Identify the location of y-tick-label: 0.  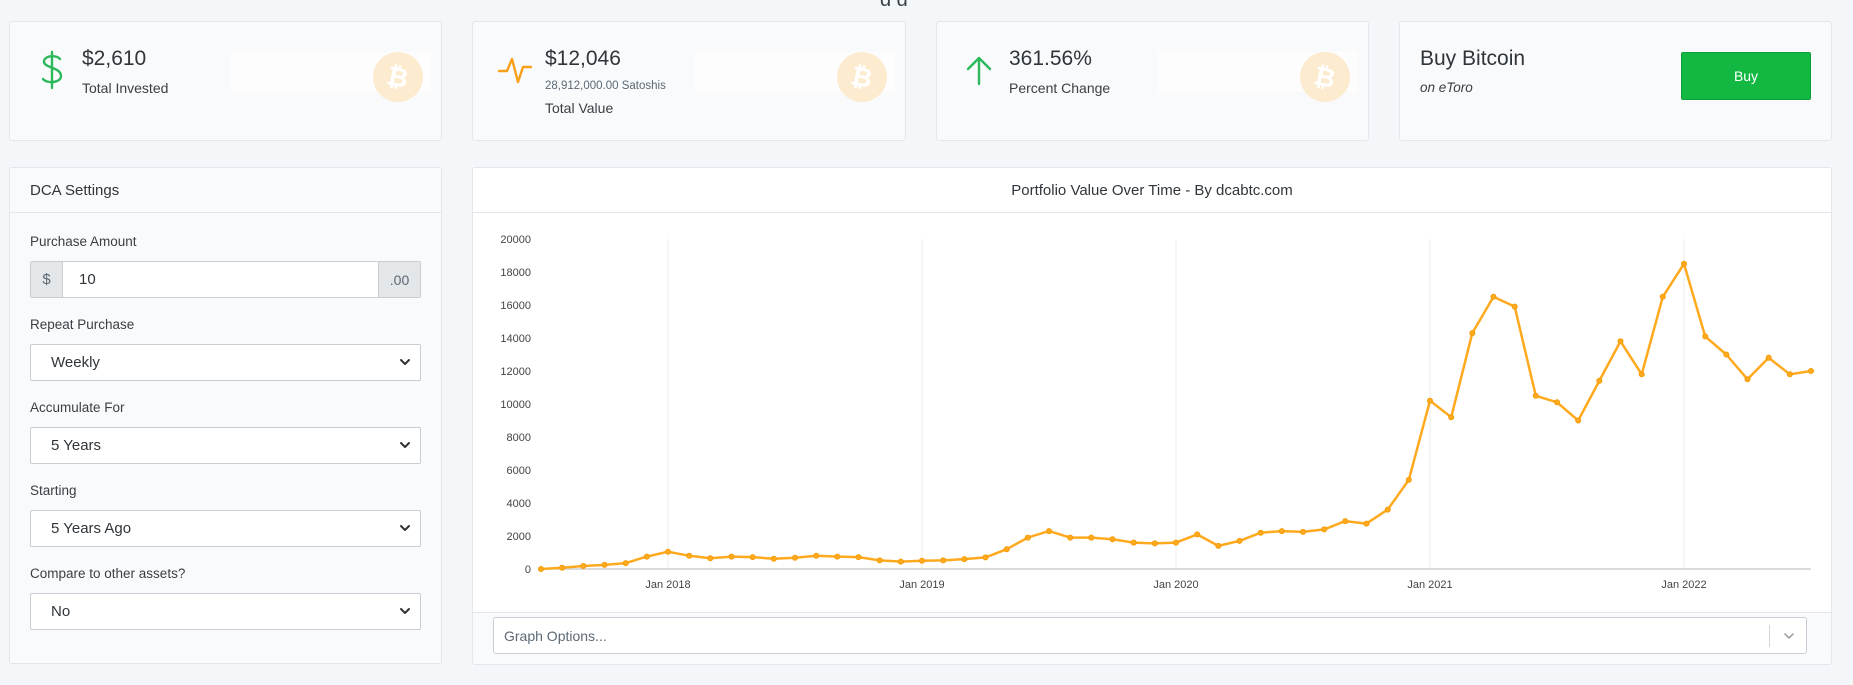
(528, 570).